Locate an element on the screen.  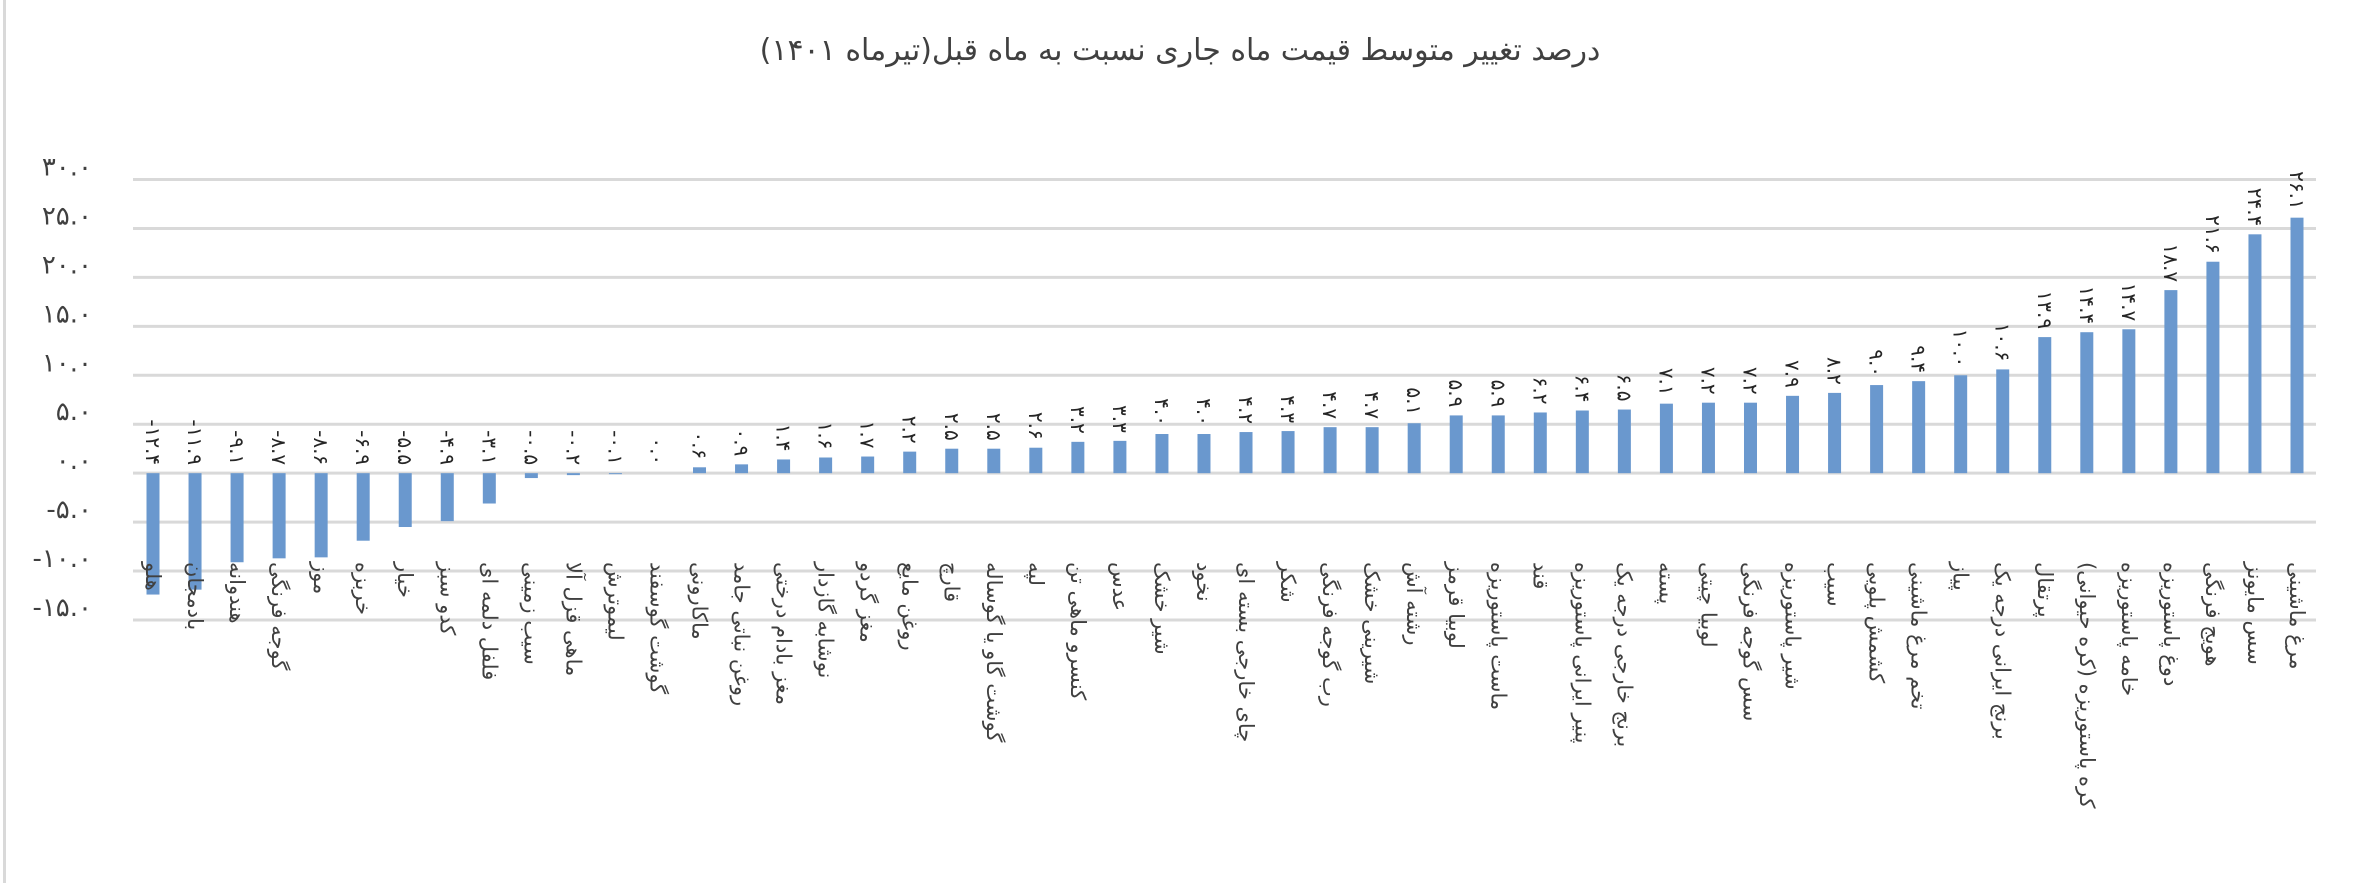
category-label: پسته is located at coordinates (1666, 583).